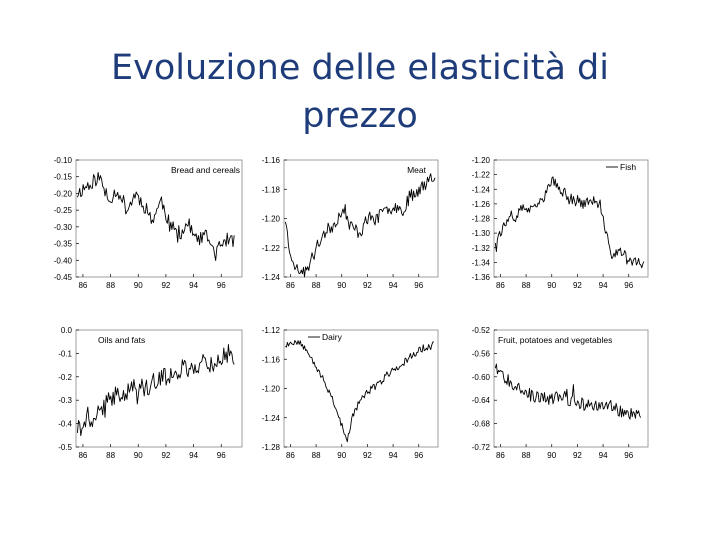 This screenshot has width=720, height=540. I want to click on slide-title: Evoluzione delle elasticità di prezzo, so click(360, 92).